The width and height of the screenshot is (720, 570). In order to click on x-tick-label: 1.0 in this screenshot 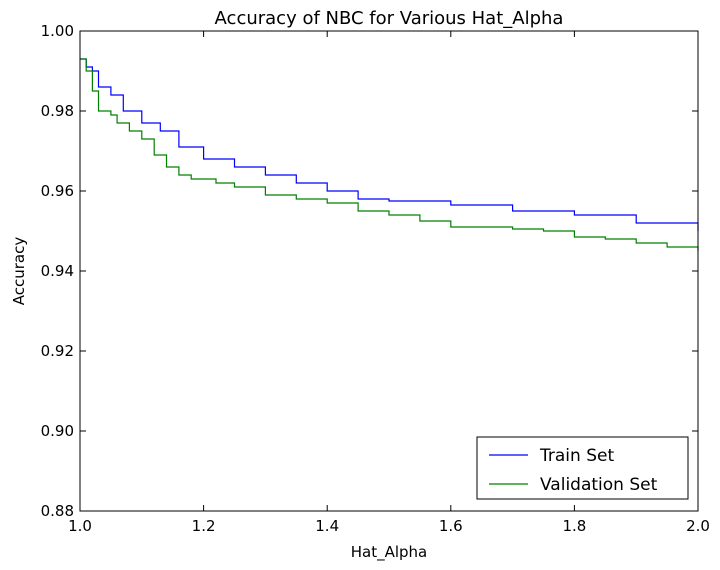, I will do `click(80, 526)`.